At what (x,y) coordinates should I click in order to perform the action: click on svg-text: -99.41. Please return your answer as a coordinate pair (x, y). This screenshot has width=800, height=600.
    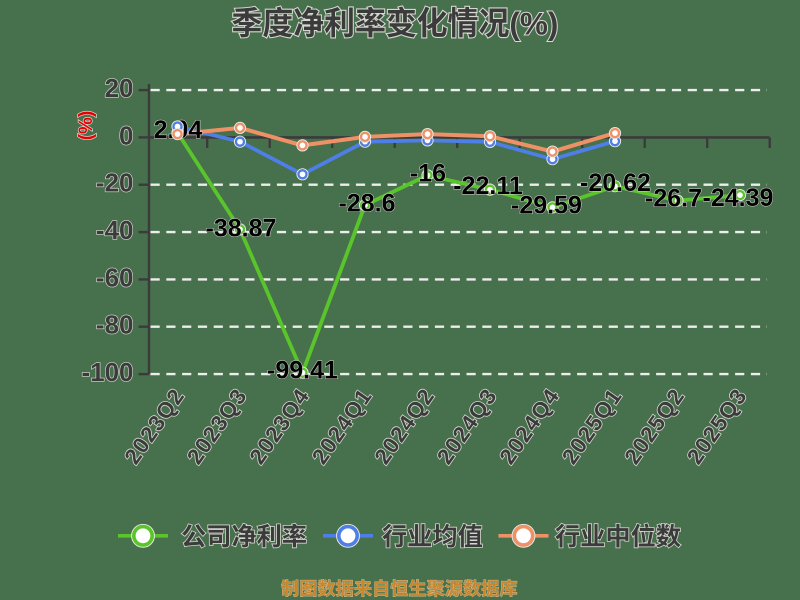
    Looking at the image, I should click on (302, 370).